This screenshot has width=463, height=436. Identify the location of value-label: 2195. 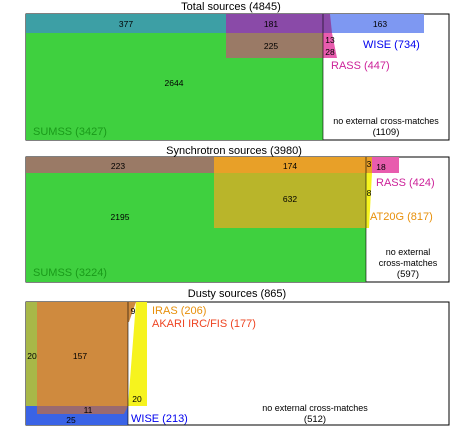
(120, 217).